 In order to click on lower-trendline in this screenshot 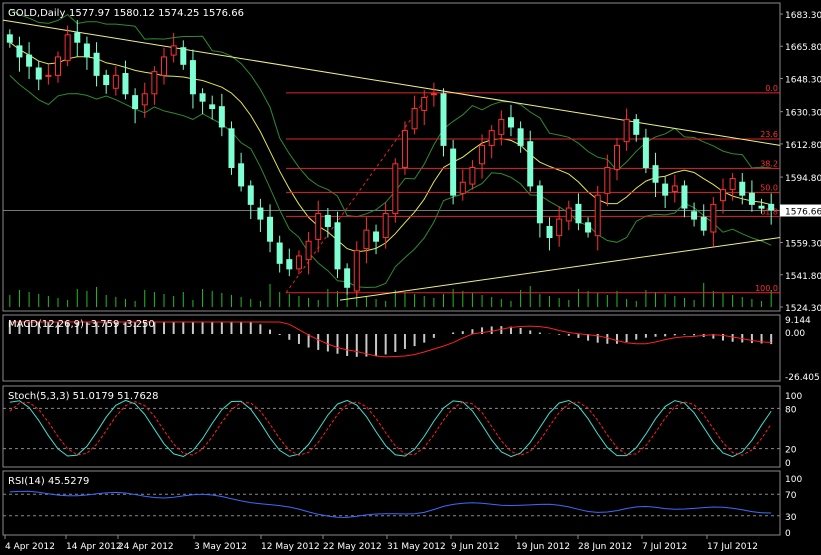, I will do `click(560, 269)`.